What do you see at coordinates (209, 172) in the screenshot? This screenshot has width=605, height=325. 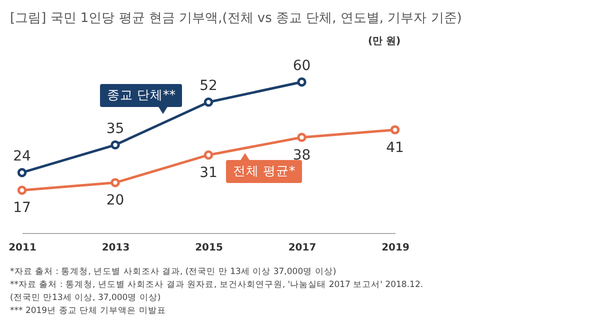 I see `data-label: 31` at bounding box center [209, 172].